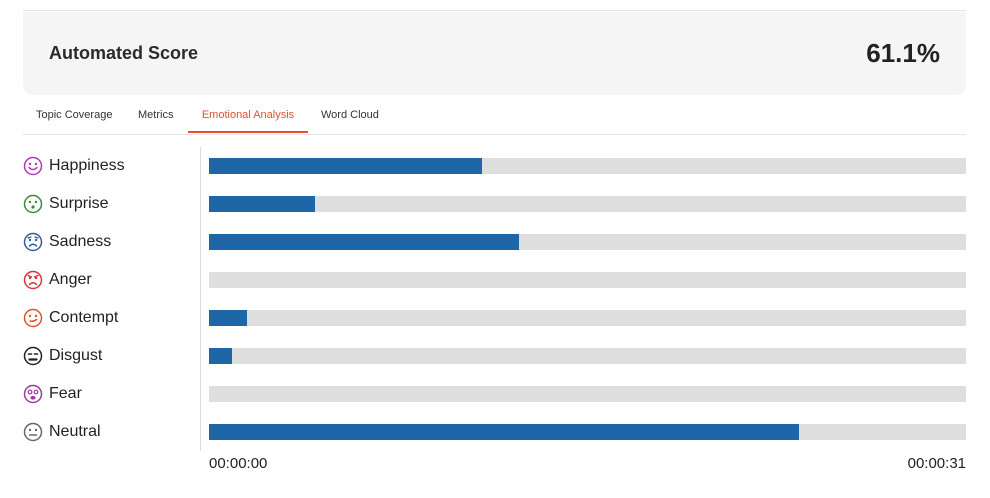 The image size is (990, 498). What do you see at coordinates (80, 241) in the screenshot?
I see `emotion-label: Sadness` at bounding box center [80, 241].